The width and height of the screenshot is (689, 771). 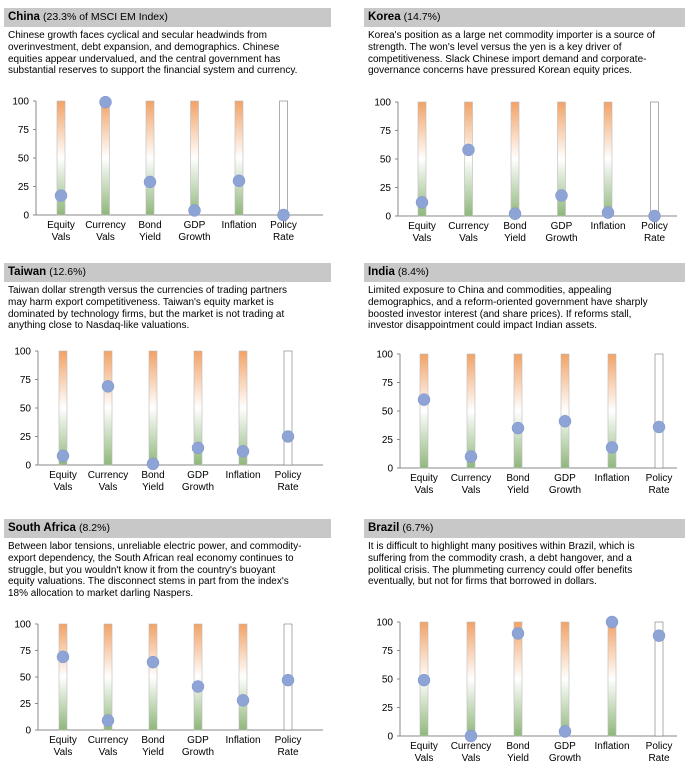 I want to click on index-weight: (14.7%), so click(x=422, y=17).